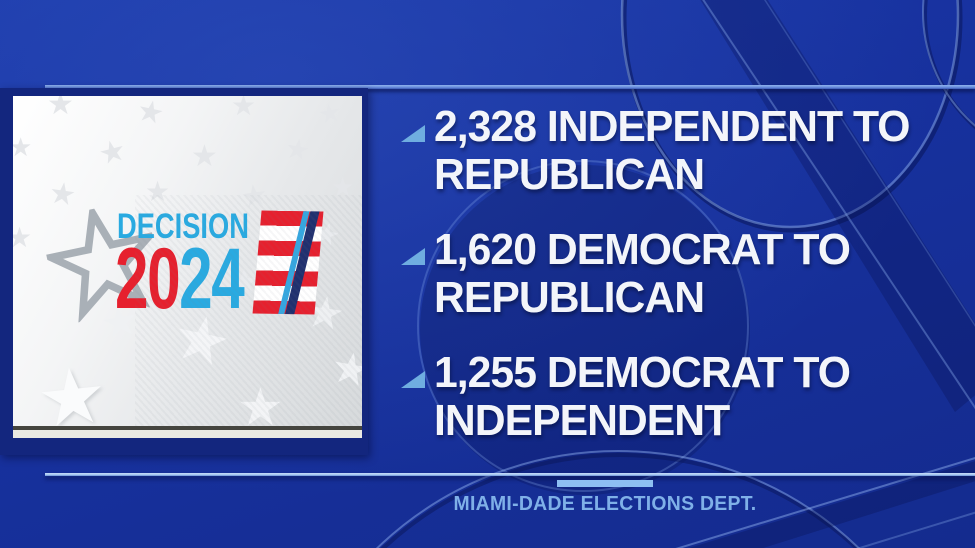 The height and width of the screenshot is (548, 975). I want to click on bullet-text: 2,328 INDEPENDENT TO REPUBLICAN, so click(672, 151).